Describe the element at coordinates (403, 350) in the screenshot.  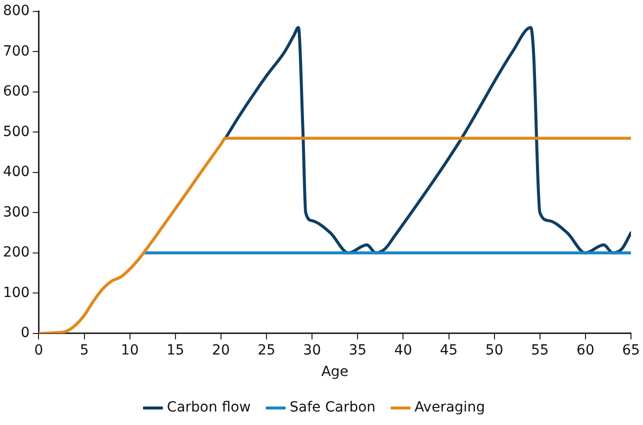
I see `x-tick-label: 40` at that location.